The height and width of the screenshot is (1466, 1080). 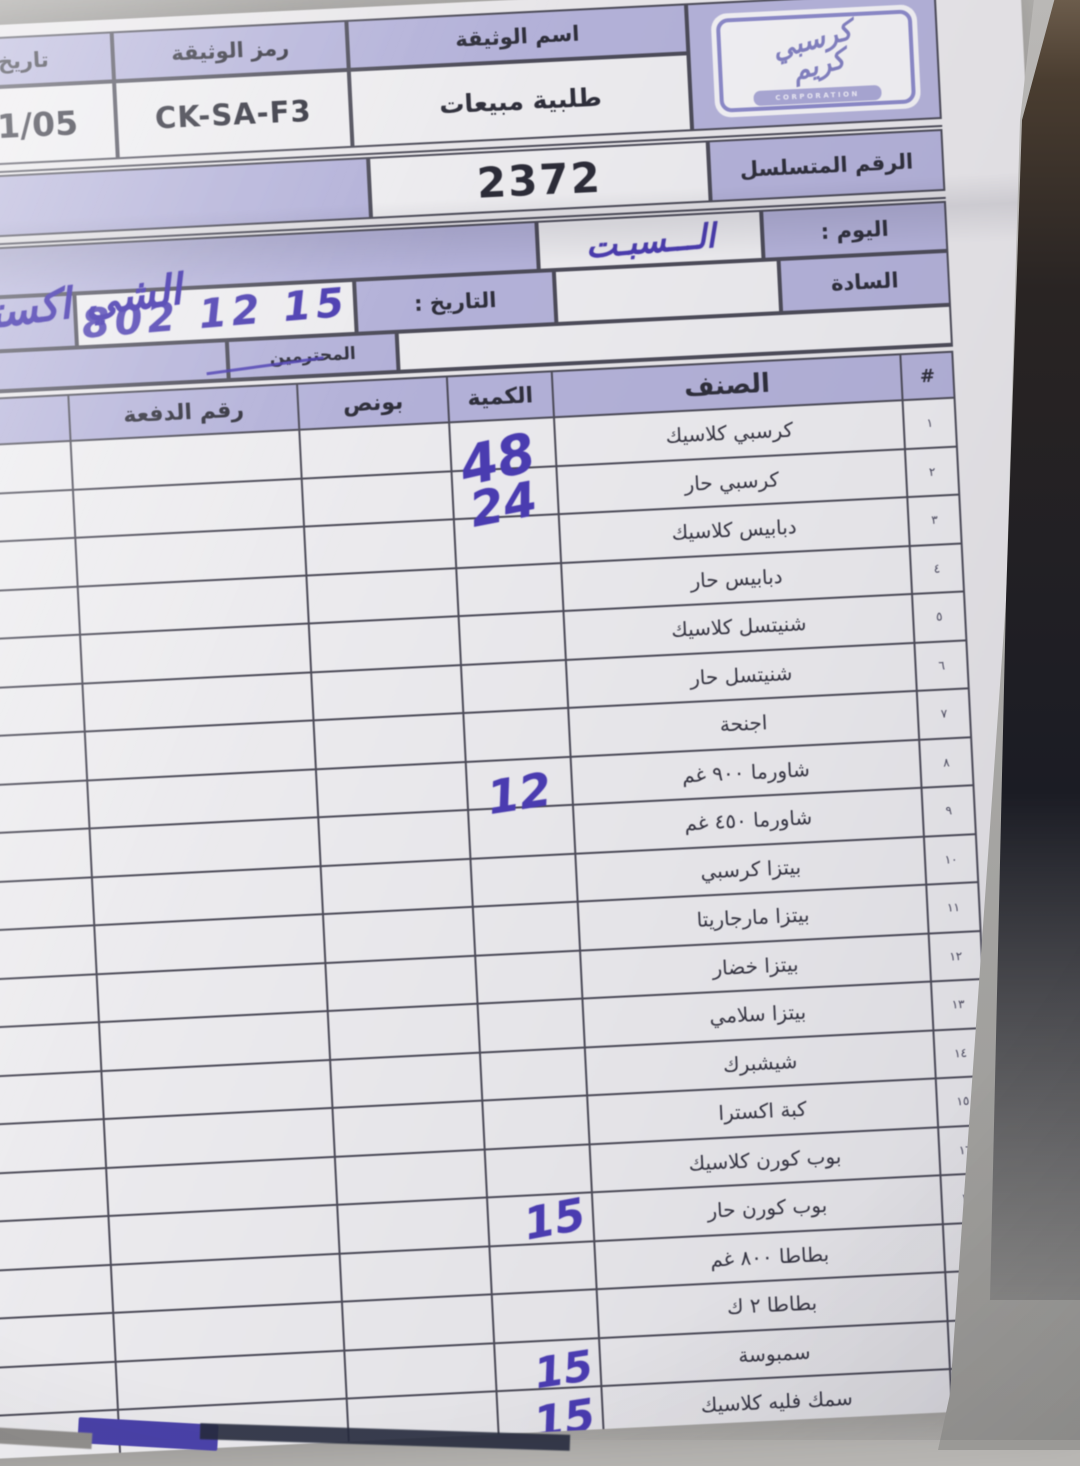 What do you see at coordinates (941, 666) in the screenshot?
I see `row-number-cell: ٦` at bounding box center [941, 666].